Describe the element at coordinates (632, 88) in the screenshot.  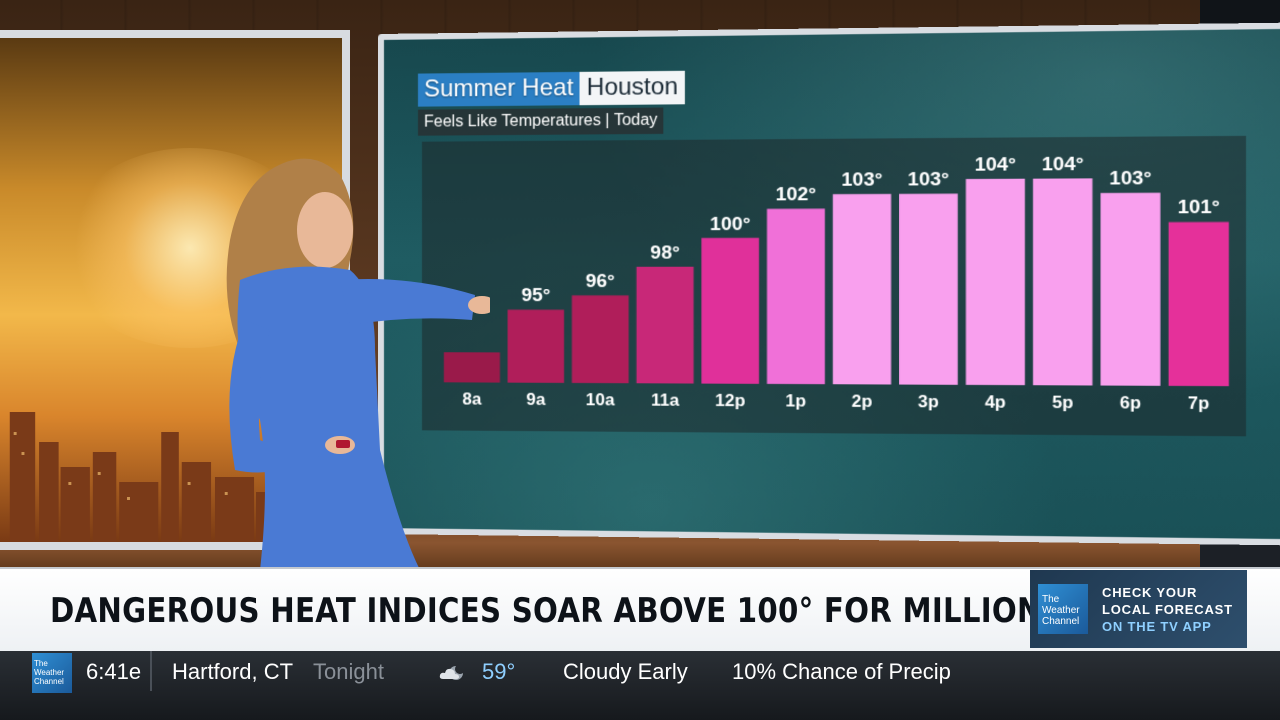
I see `chart-title-location: Houston` at that location.